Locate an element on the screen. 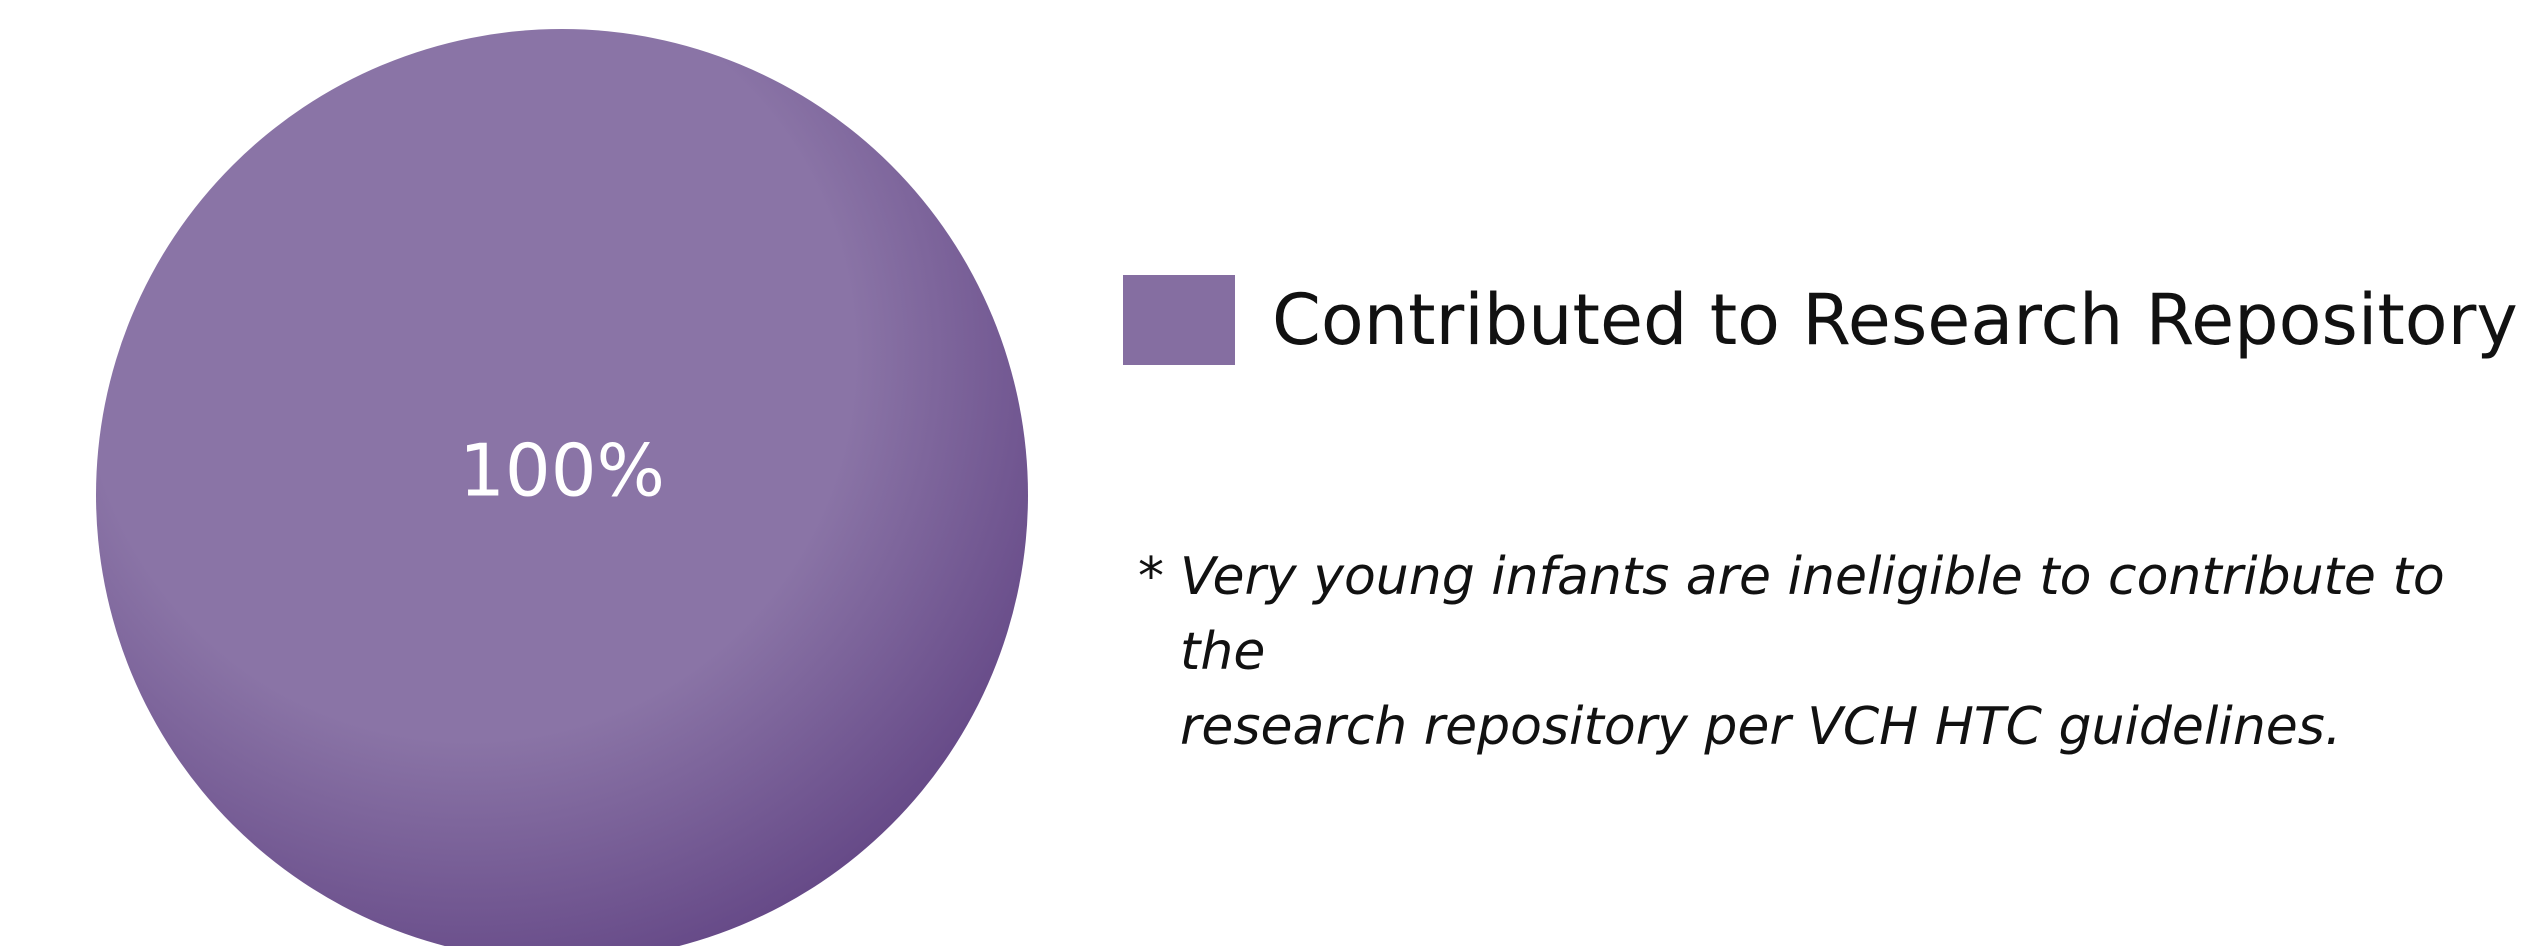 This screenshot has width=2534, height=946. slice-data-label: 100% is located at coordinates (562, 471).